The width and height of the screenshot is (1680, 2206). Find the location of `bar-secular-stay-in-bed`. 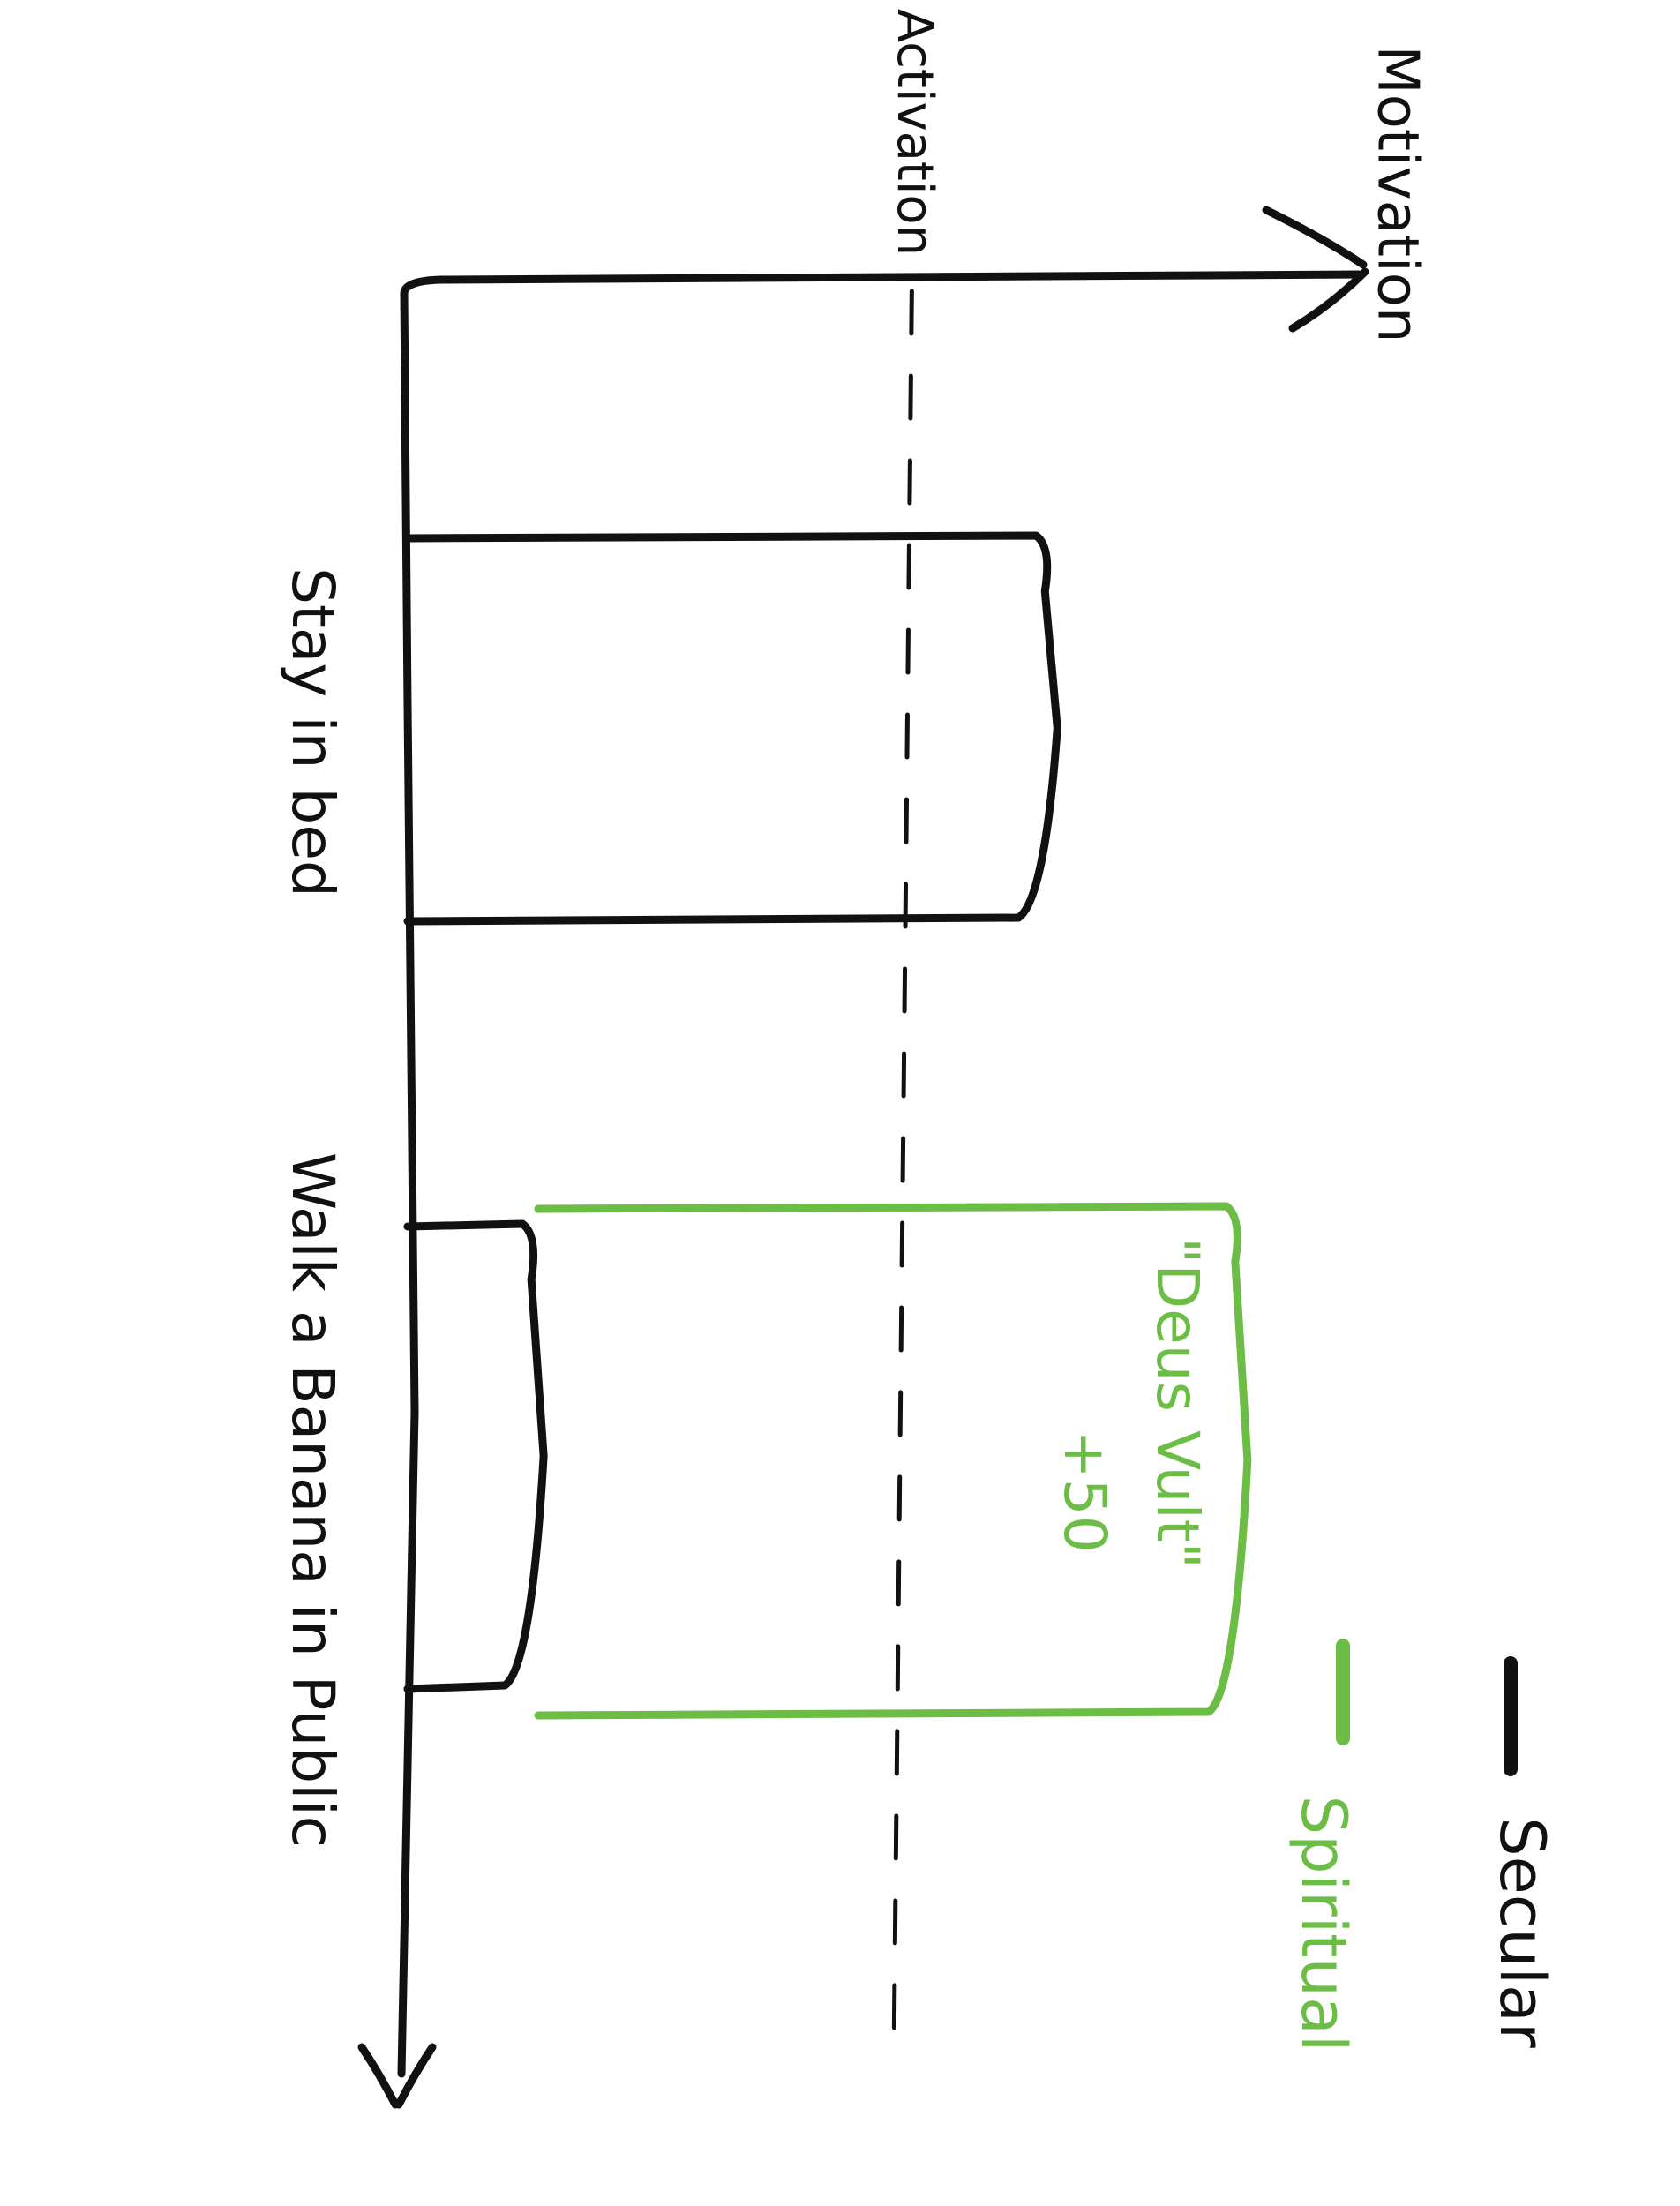

bar-secular-stay-in-bed is located at coordinates (732, 728).